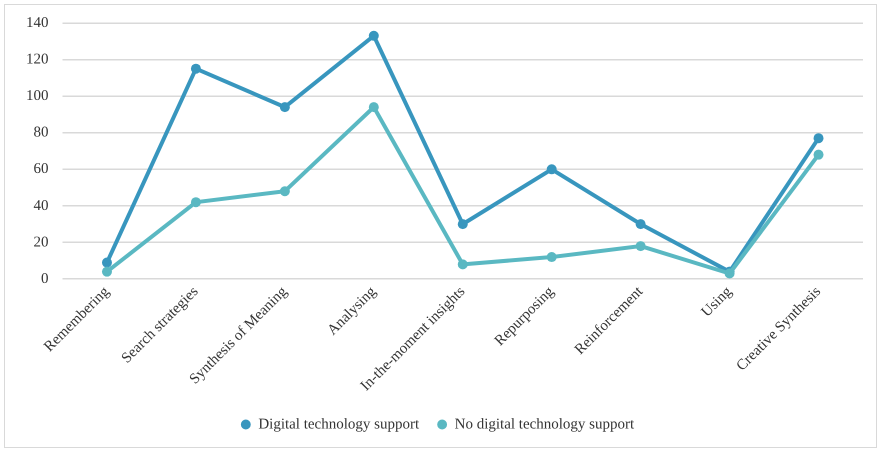  I want to click on y-tick-label: 140, so click(37, 22).